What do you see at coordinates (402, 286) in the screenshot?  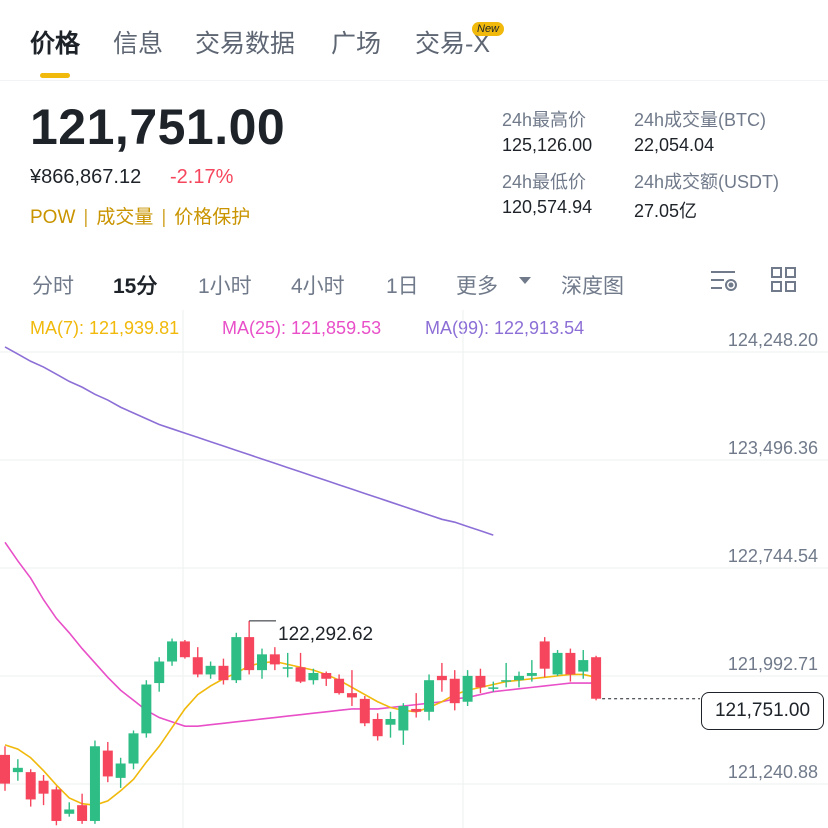 I see `interval-1d: 1日` at bounding box center [402, 286].